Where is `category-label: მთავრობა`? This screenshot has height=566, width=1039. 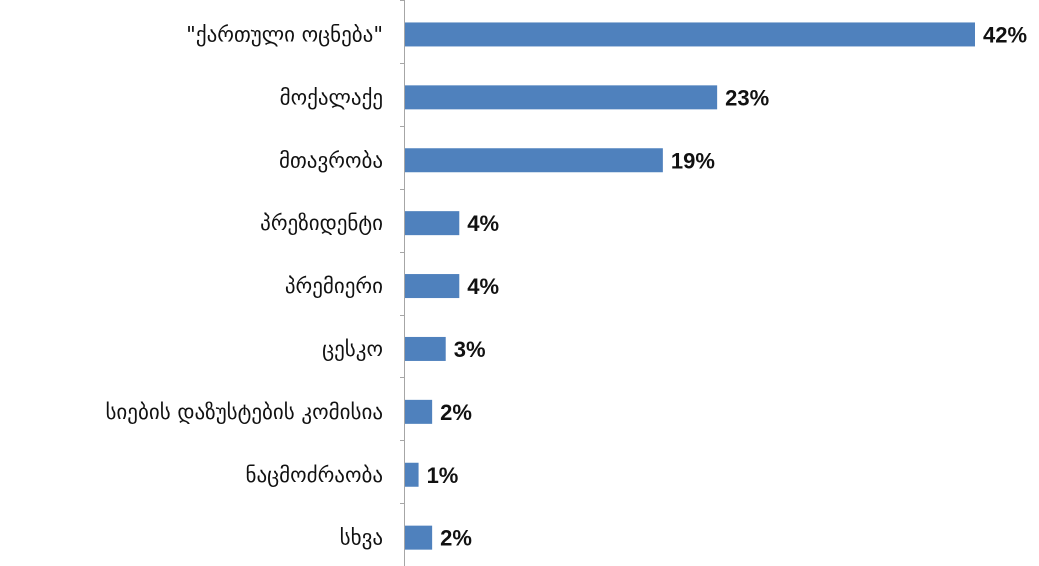
category-label: მთავრობა is located at coordinates (331, 160).